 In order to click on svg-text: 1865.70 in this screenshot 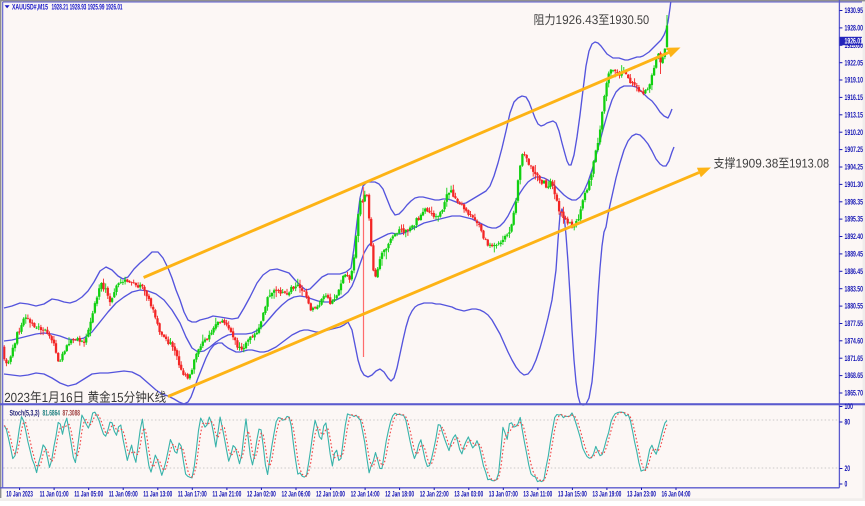, I will do `click(854, 393)`.